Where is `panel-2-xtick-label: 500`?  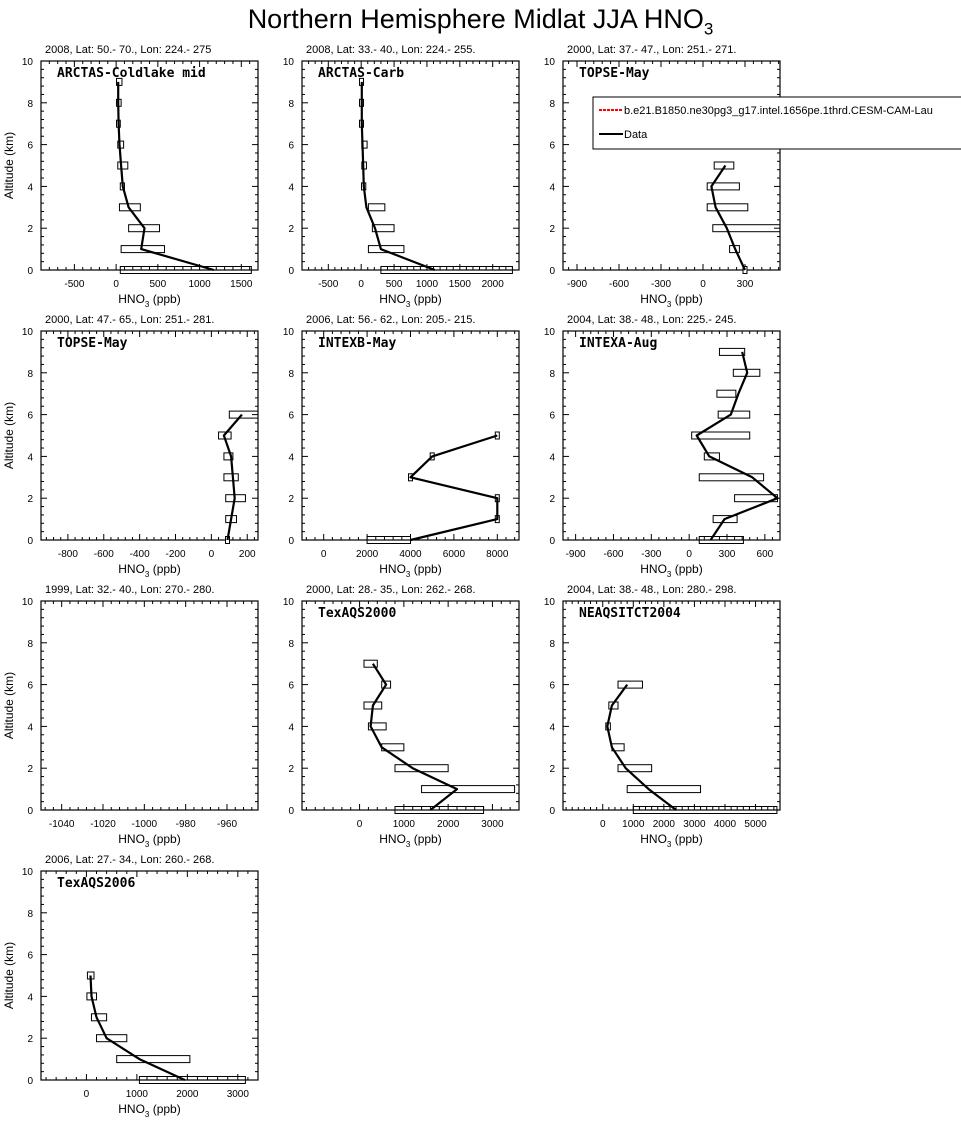
panel-2-xtick-label: 500 is located at coordinates (394, 284).